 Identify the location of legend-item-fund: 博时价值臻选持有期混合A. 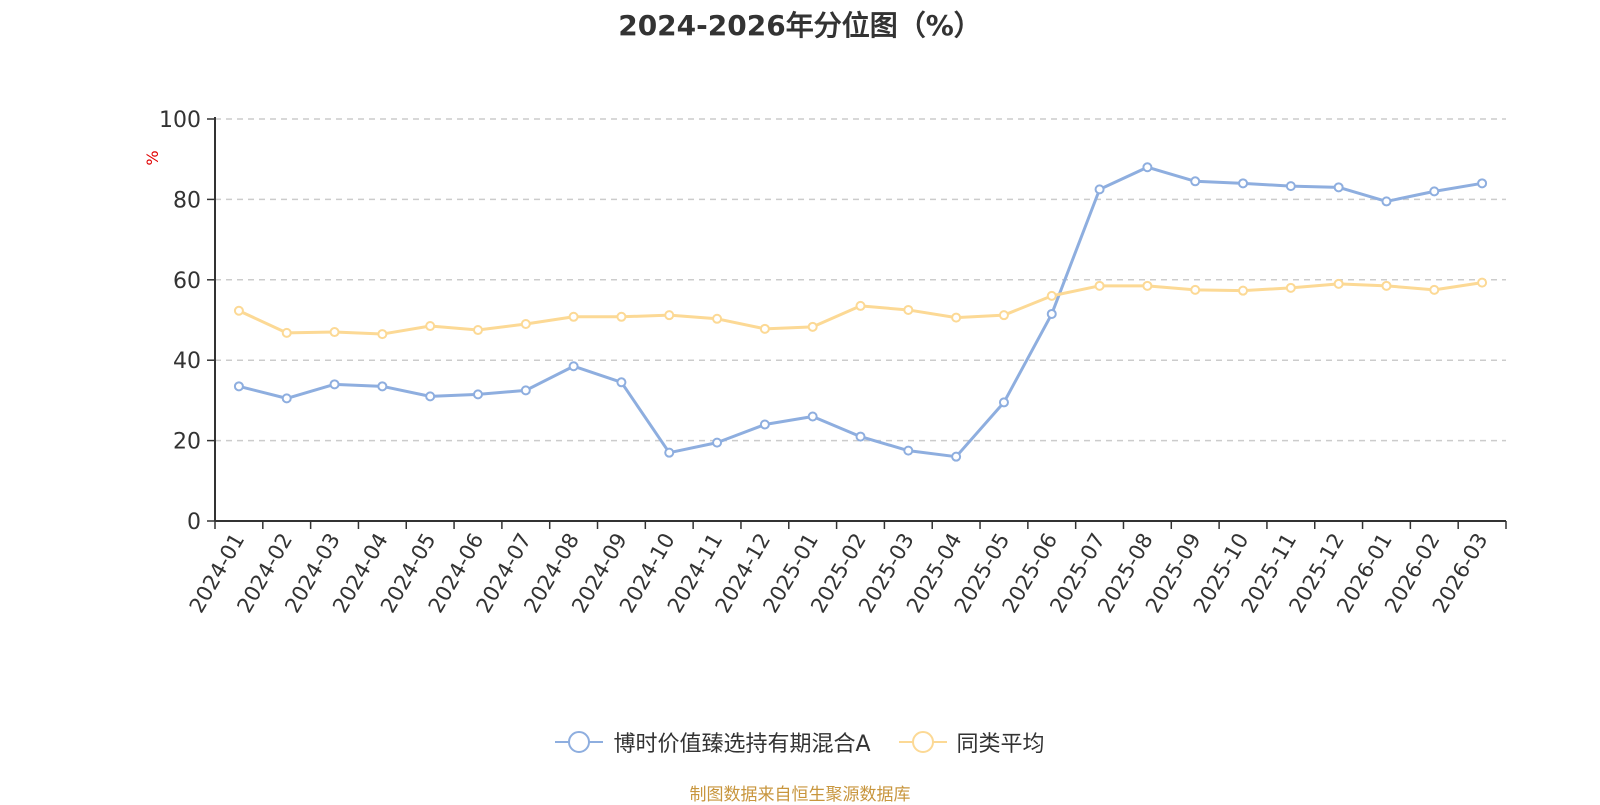
(713, 742).